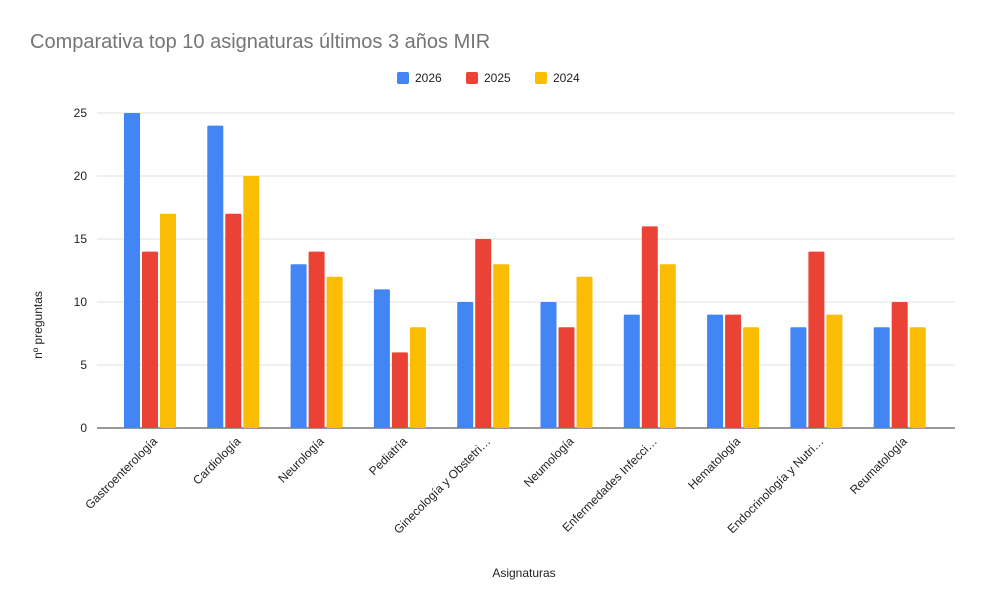 The width and height of the screenshot is (985, 613). What do you see at coordinates (388, 456) in the screenshot?
I see `x-tick-label: Pediatría` at bounding box center [388, 456].